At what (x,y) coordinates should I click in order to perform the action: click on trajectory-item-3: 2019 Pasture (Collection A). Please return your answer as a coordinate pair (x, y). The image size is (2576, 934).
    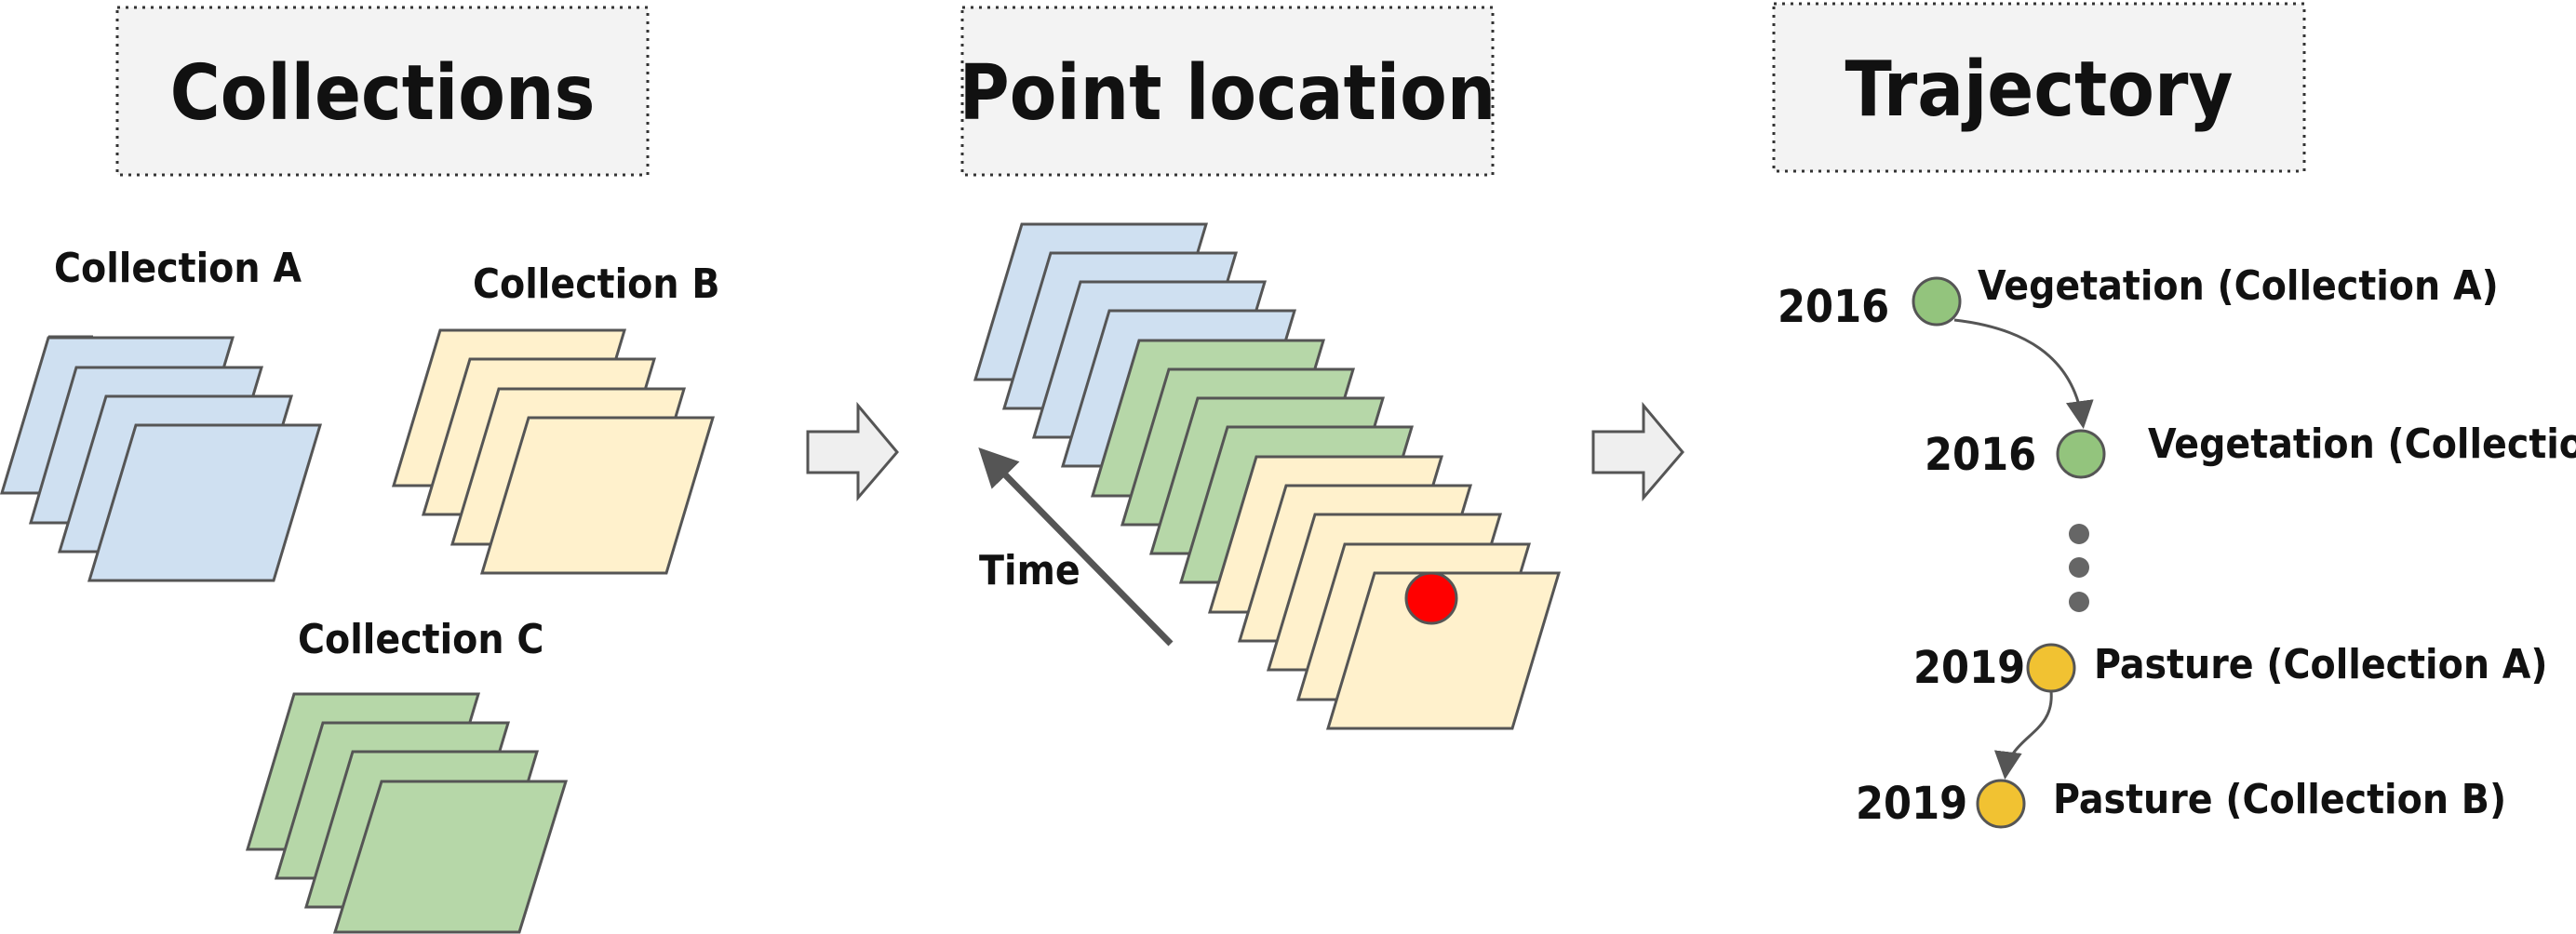
    Looking at the image, I should click on (2230, 667).